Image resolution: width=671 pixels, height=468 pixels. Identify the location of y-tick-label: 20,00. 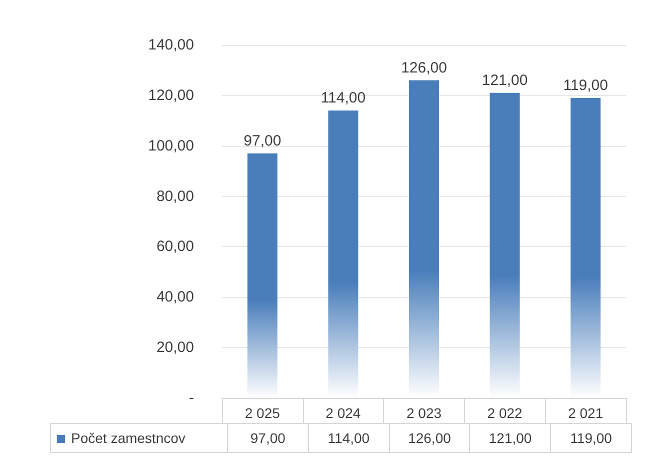
(175, 347).